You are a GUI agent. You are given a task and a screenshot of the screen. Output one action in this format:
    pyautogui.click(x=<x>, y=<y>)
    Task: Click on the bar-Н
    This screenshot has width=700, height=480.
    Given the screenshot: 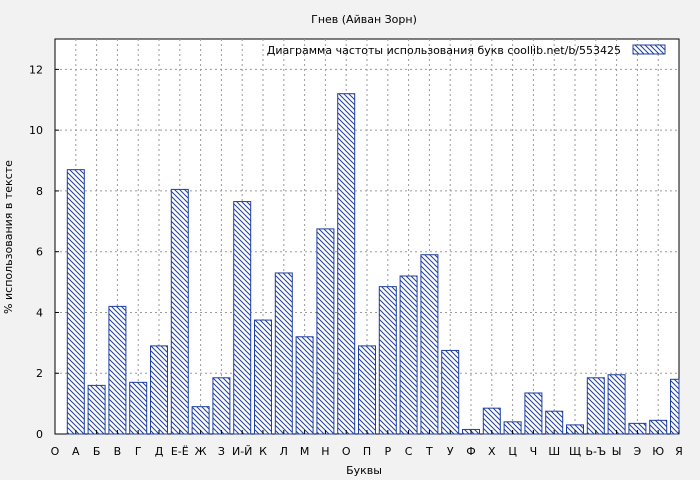 What is the action you would take?
    pyautogui.click(x=325, y=331)
    